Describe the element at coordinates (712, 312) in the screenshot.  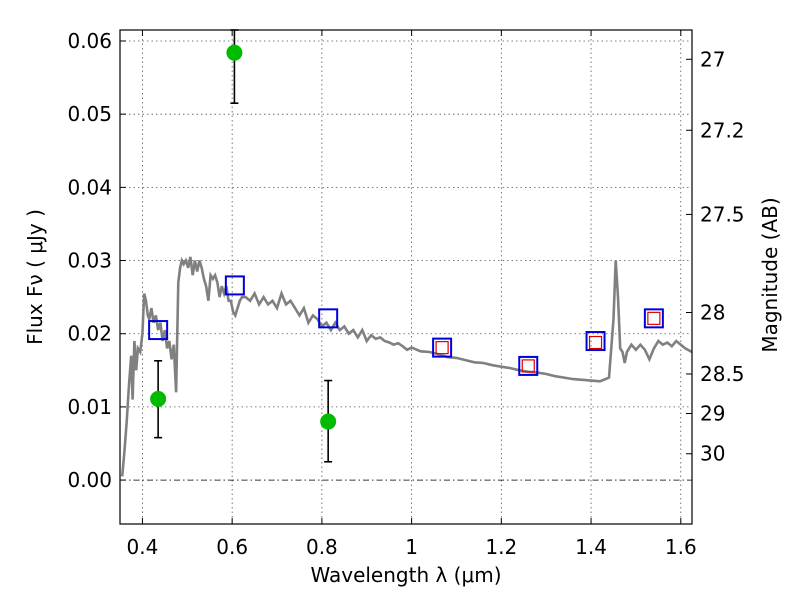
I see `right-tick-label: 28` at that location.